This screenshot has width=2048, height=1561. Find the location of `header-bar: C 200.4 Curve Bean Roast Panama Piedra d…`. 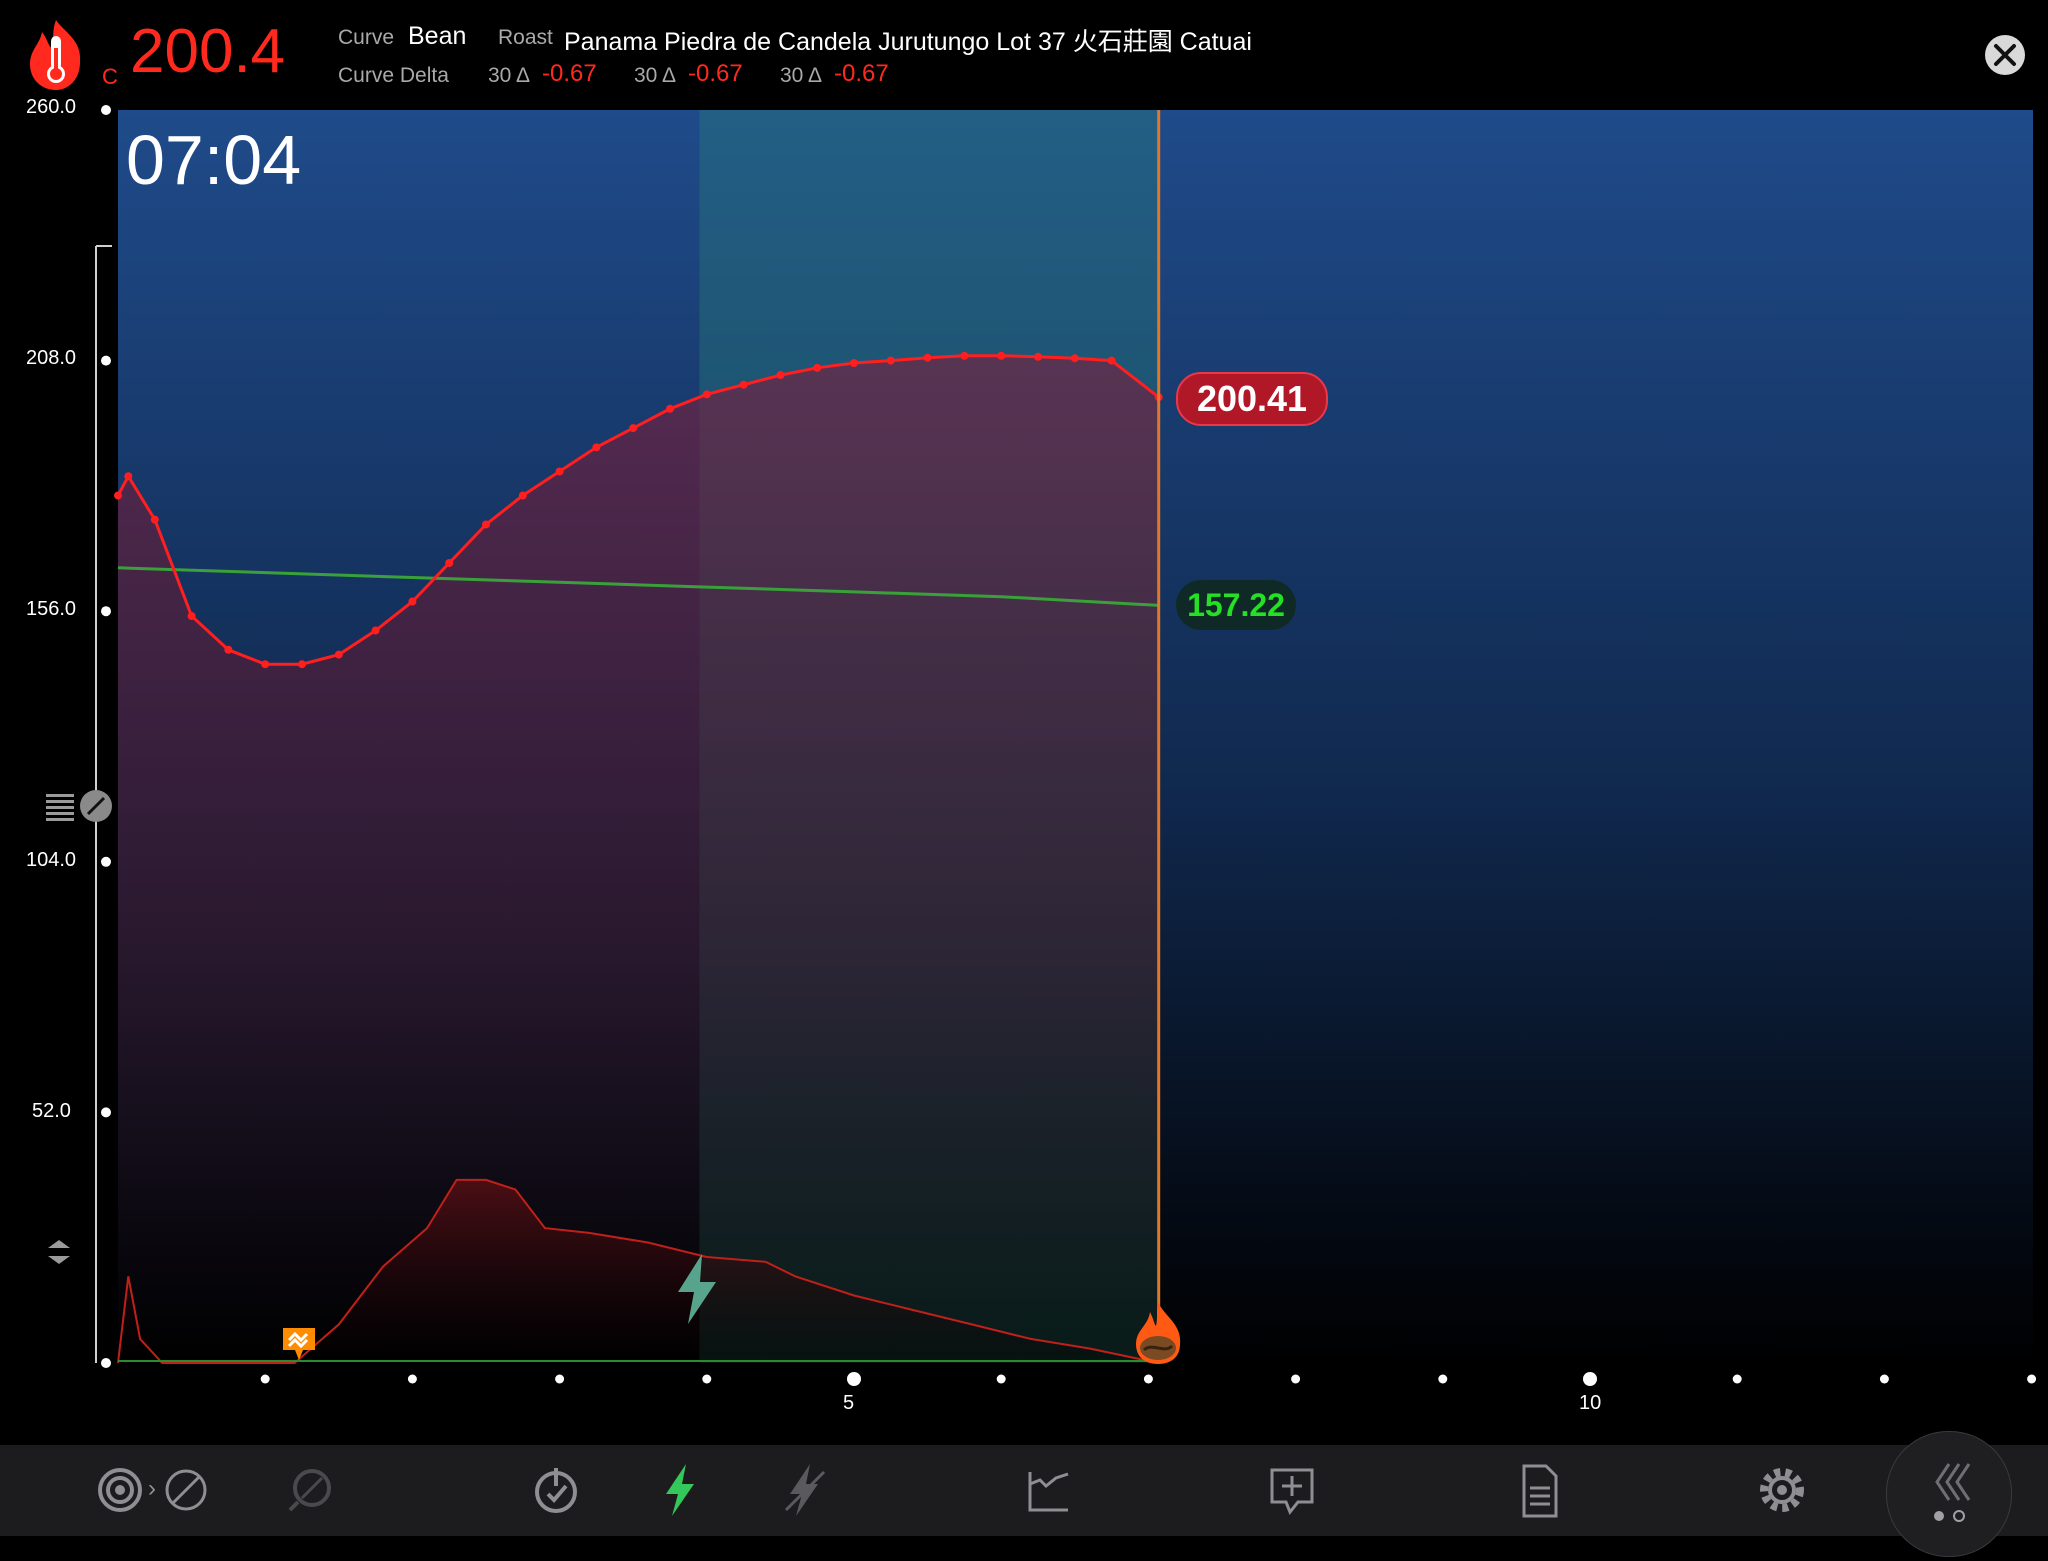

header-bar: C 200.4 Curve Bean Roast Panama Piedra d… is located at coordinates (1024, 55).